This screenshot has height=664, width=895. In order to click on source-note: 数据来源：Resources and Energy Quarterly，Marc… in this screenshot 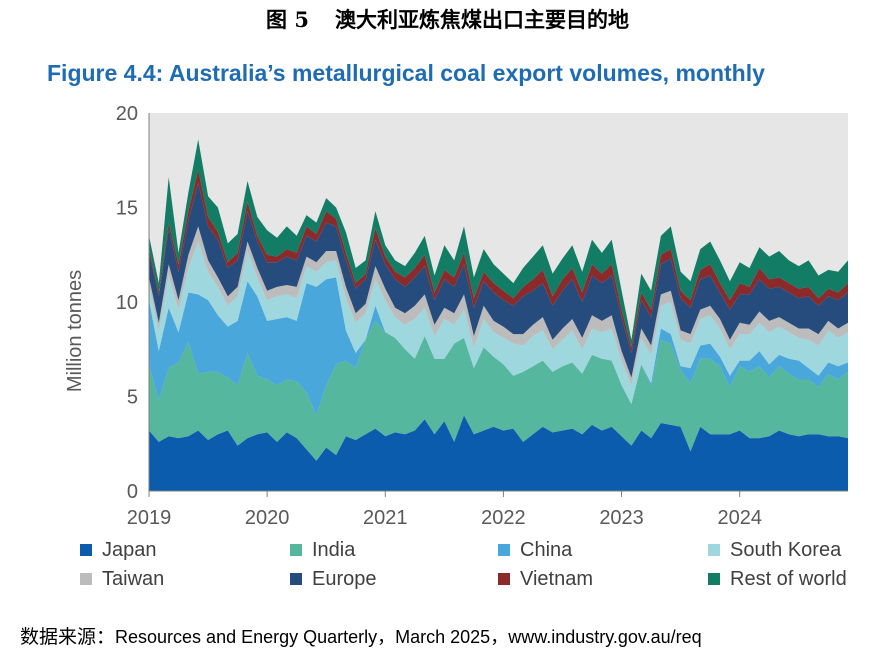, I will do `click(361, 635)`.